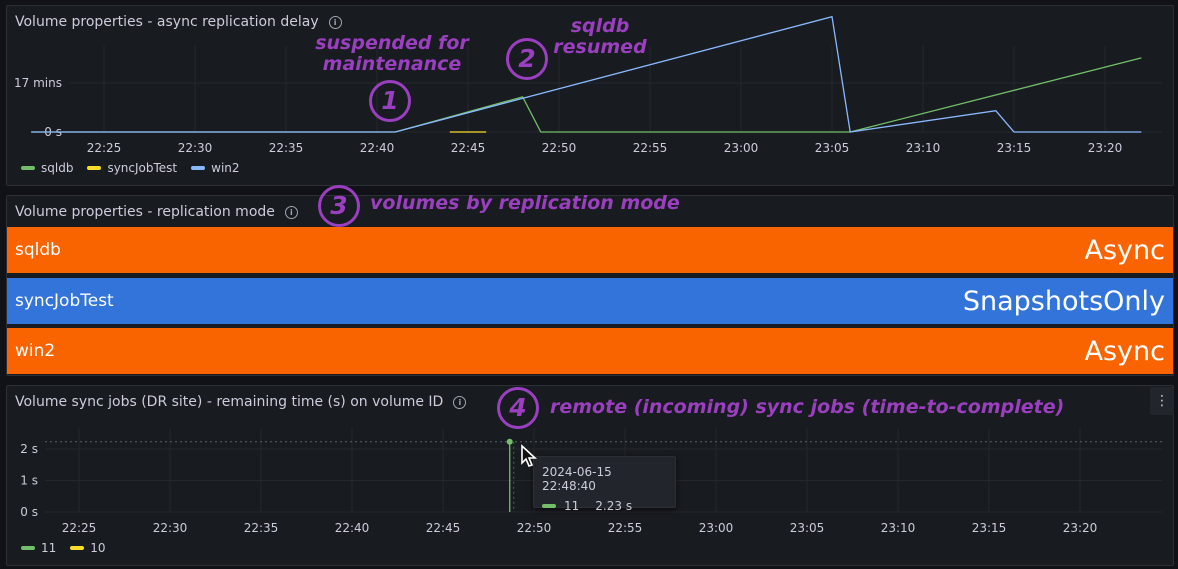  What do you see at coordinates (225, 168) in the screenshot?
I see `legend-label: win2` at bounding box center [225, 168].